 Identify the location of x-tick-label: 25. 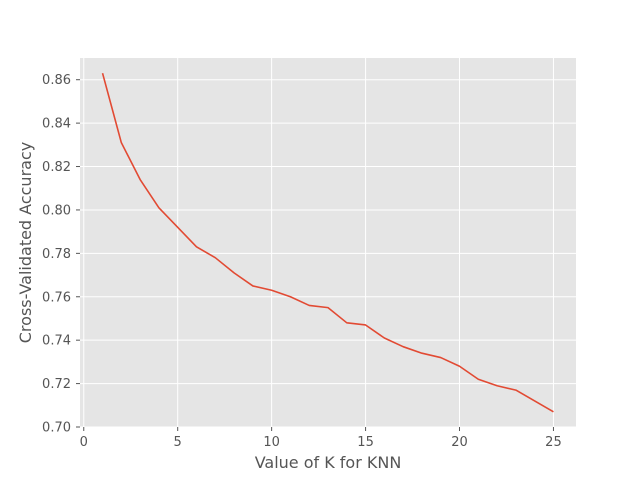
(553, 442).